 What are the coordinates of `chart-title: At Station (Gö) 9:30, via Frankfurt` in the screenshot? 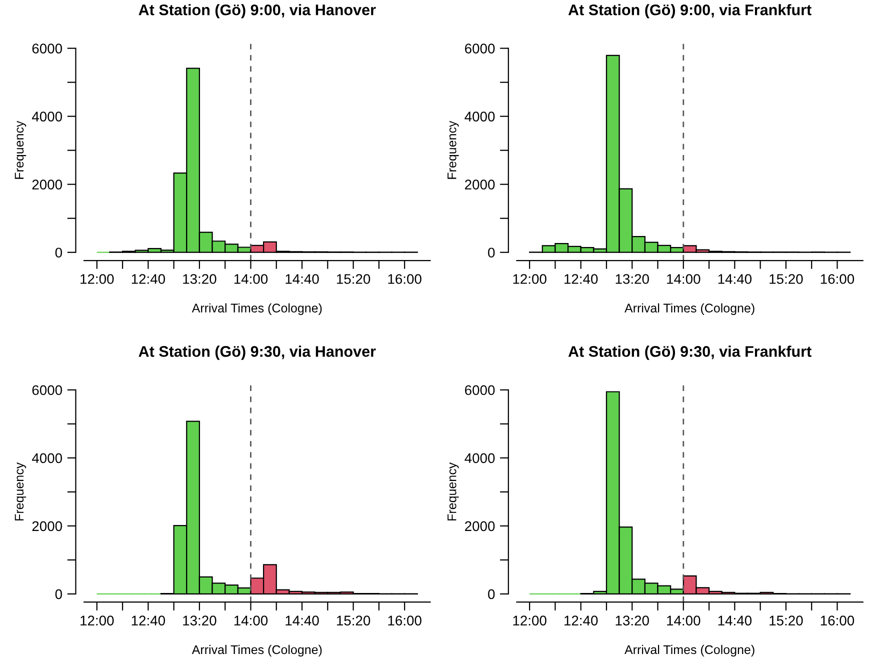 It's located at (690, 353).